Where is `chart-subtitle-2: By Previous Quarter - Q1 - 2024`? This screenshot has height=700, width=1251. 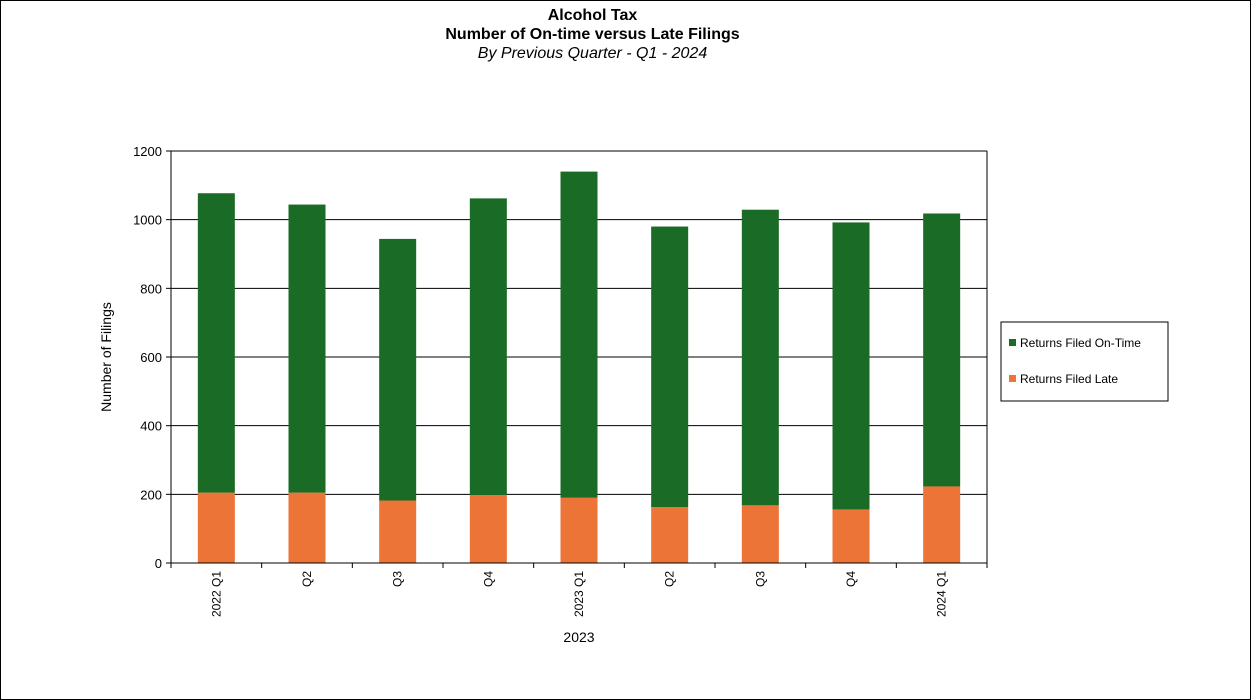
chart-subtitle-2: By Previous Quarter - Q1 - 2024 is located at coordinates (592, 53).